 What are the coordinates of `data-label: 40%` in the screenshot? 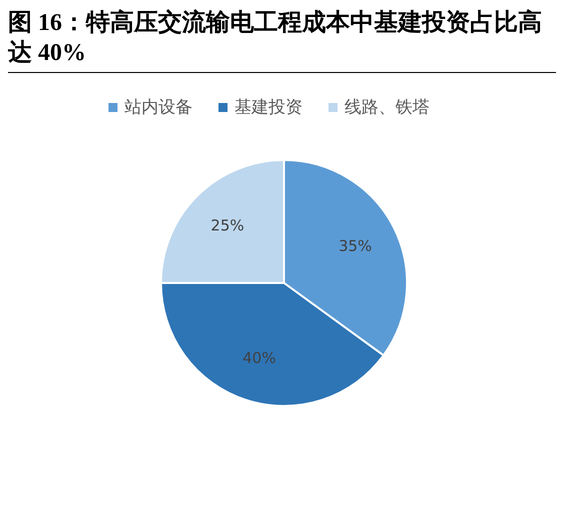 It's located at (259, 358).